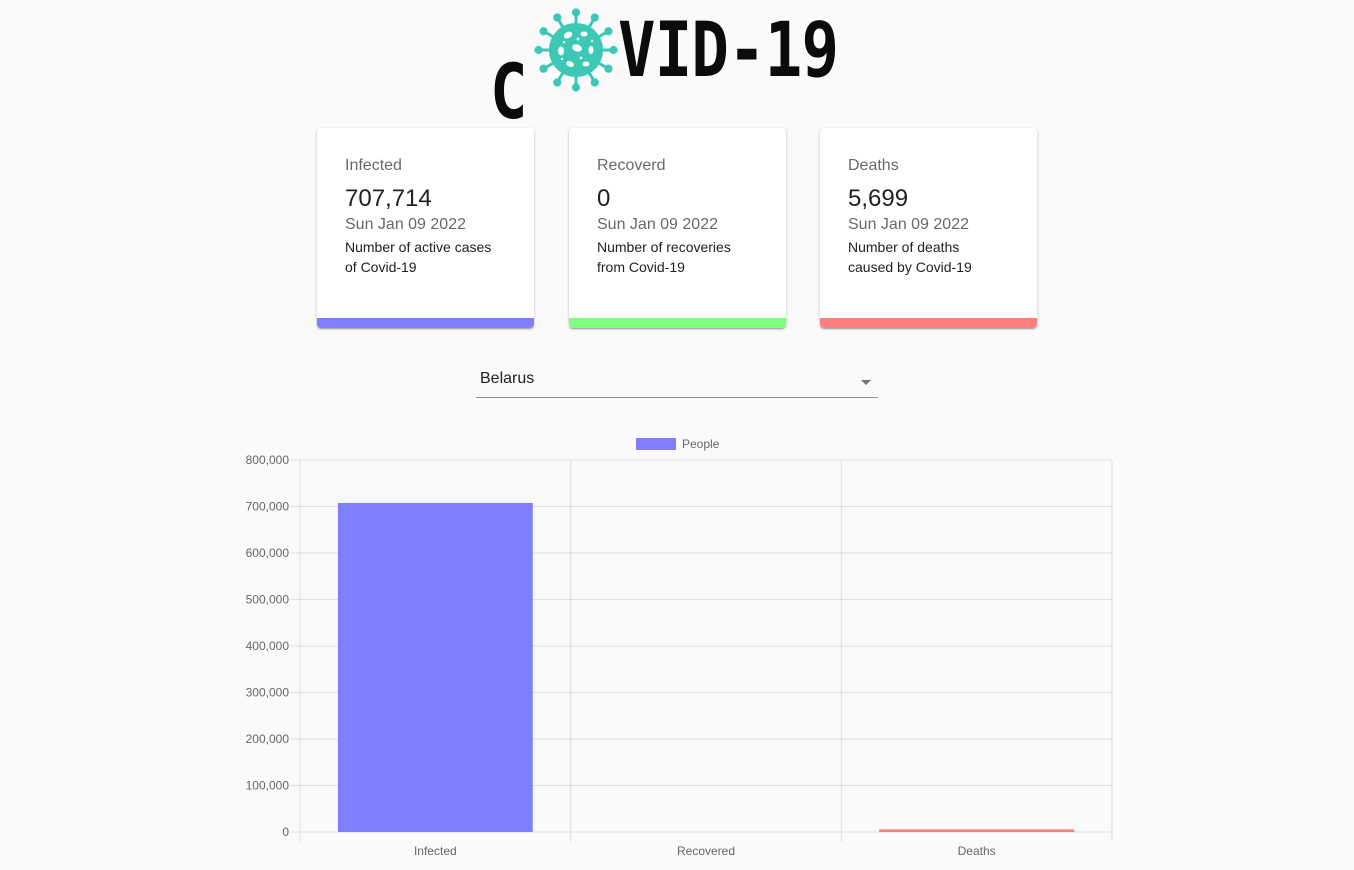  What do you see at coordinates (268, 460) in the screenshot?
I see `y-tick-label: 800,000` at bounding box center [268, 460].